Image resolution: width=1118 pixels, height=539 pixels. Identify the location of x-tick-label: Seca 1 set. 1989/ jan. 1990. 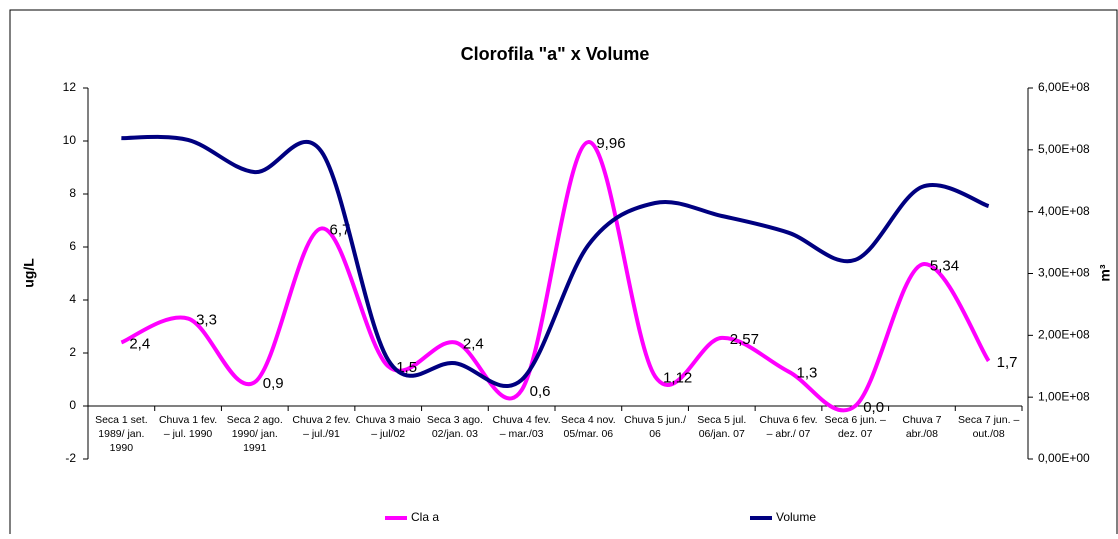
(121, 434).